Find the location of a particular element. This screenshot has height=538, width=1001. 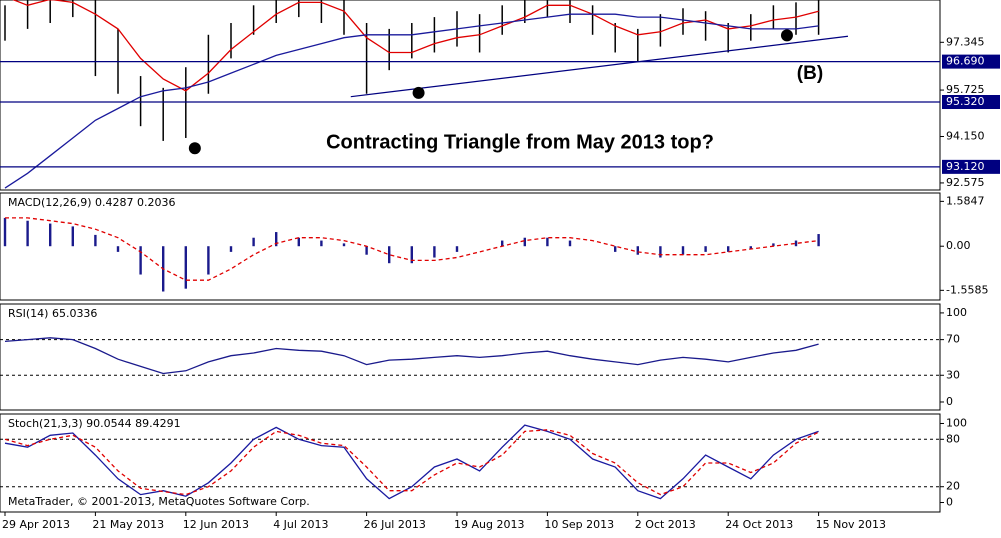

level-label: 96.690 is located at coordinates (965, 61).